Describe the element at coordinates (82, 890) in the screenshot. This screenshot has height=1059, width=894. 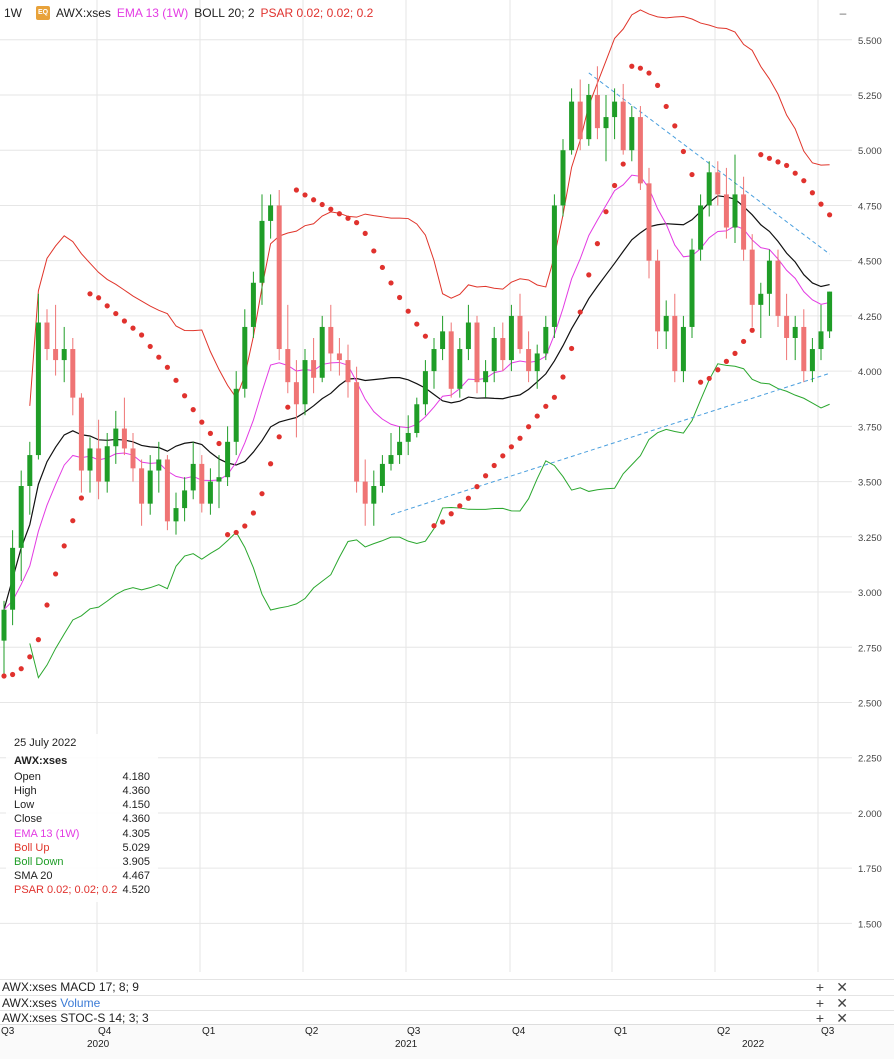
I see `info-row-psar: PSAR 0.02; 0.02; 0.2 4.520` at that location.